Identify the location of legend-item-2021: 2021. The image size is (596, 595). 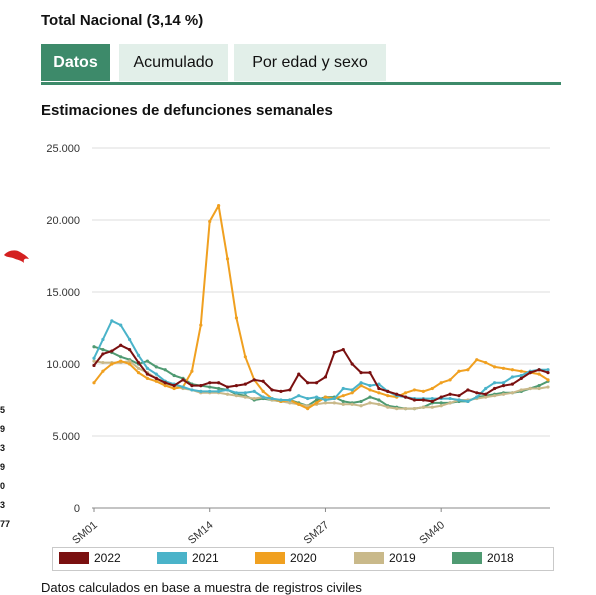
(197, 559).